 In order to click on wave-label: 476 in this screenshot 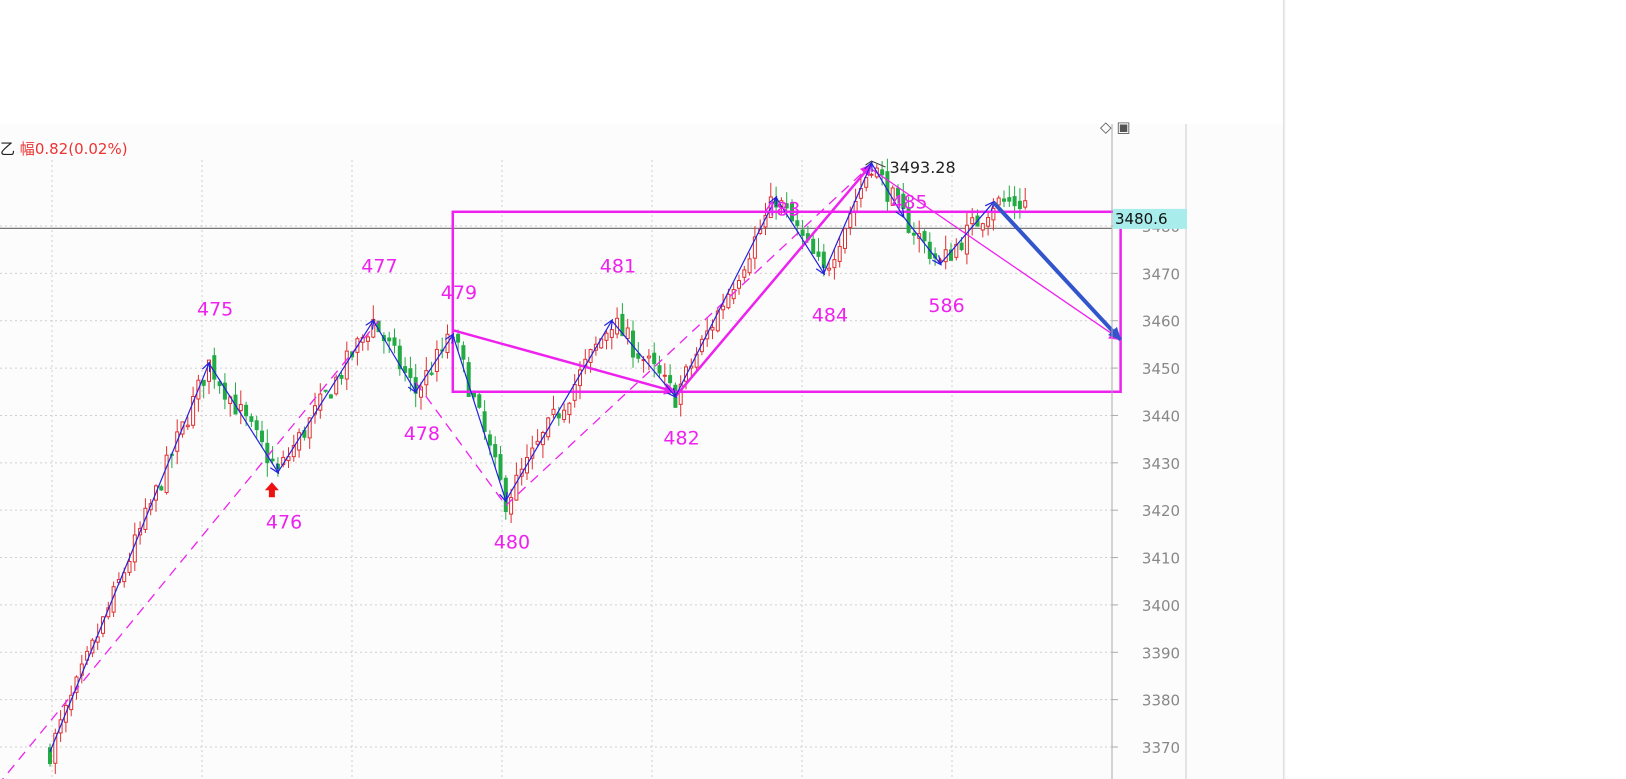, I will do `click(284, 522)`.